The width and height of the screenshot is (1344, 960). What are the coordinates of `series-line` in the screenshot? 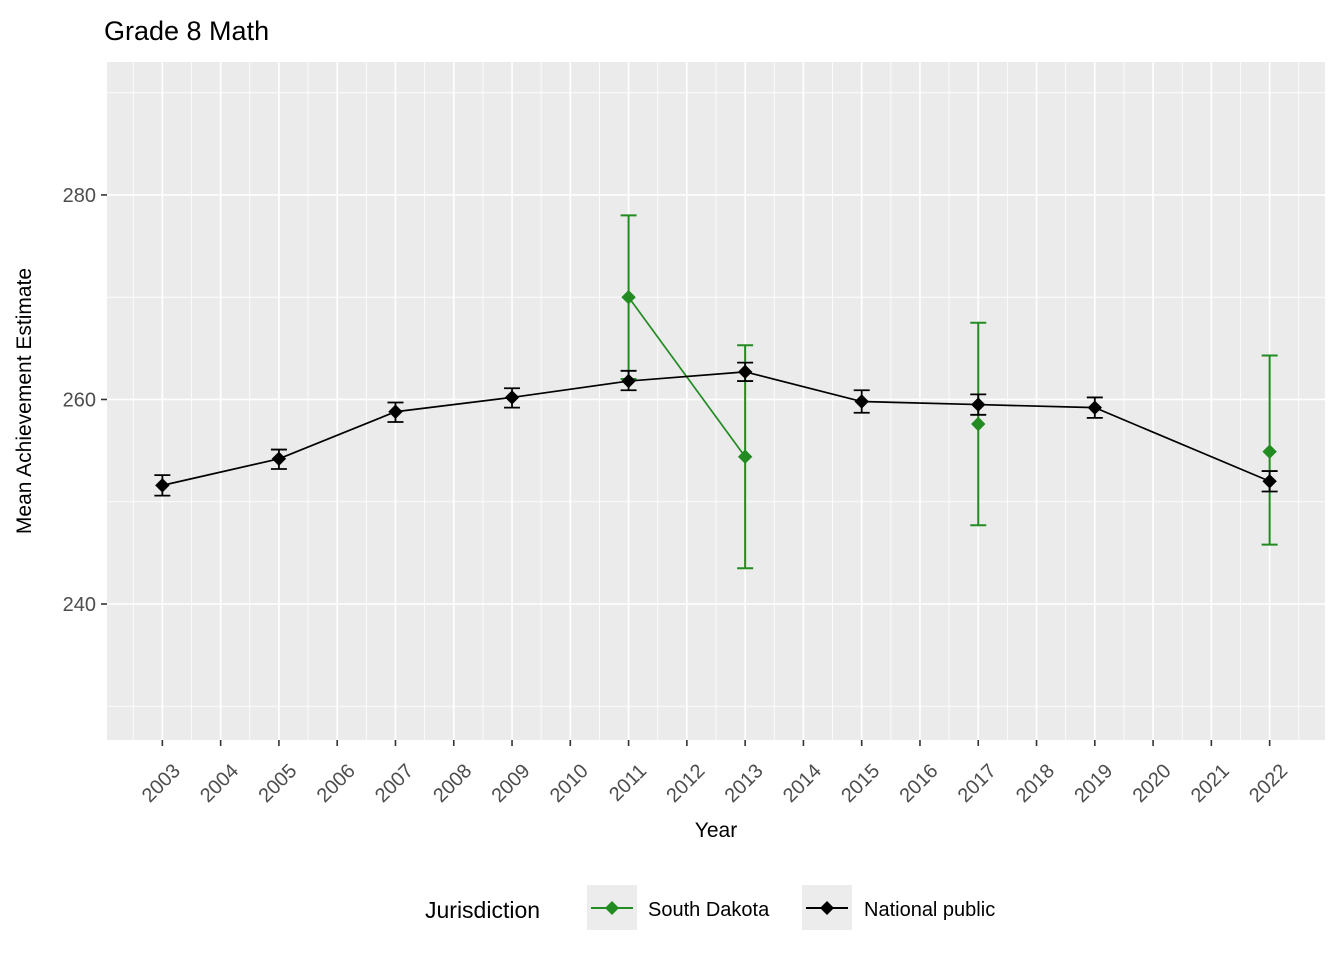 It's located at (716, 428).